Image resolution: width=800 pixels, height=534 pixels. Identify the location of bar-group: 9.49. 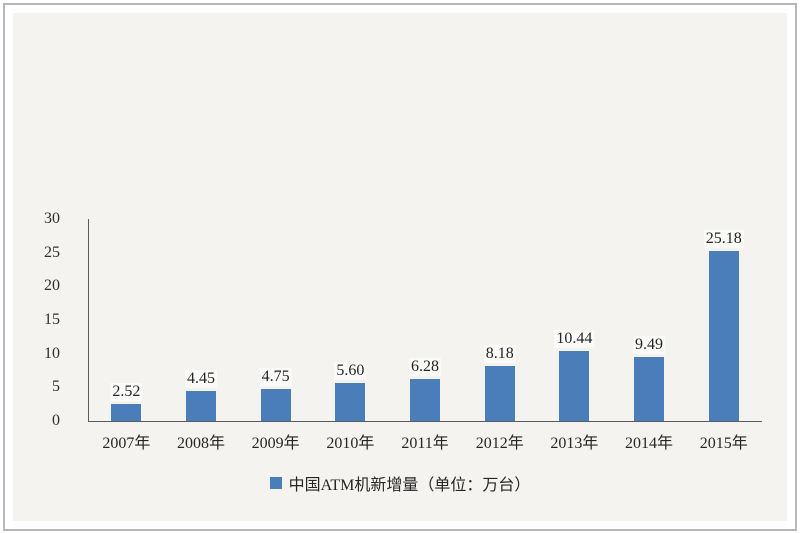
(649, 320).